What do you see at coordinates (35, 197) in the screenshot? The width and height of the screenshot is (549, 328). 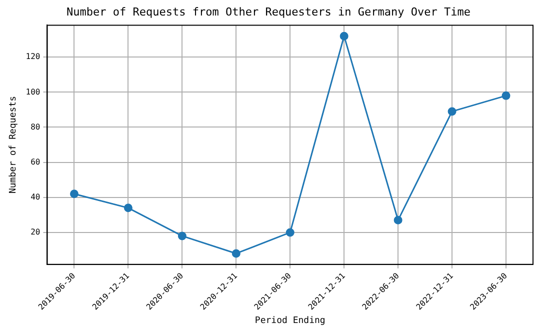 I see `y-tick-label: 40` at bounding box center [35, 197].